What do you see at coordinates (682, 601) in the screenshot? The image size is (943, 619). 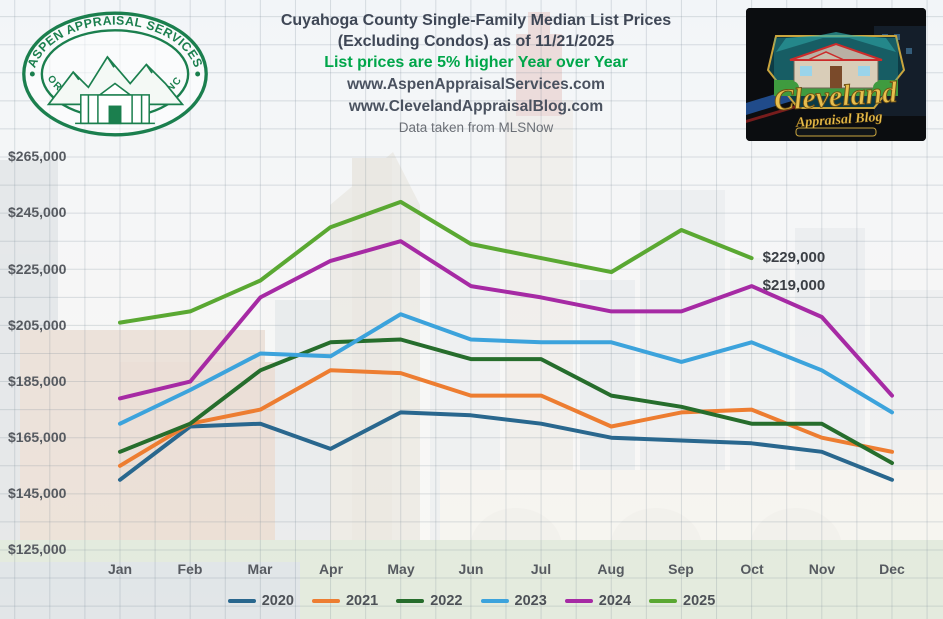 I see `legend-item-2025: 2025` at bounding box center [682, 601].